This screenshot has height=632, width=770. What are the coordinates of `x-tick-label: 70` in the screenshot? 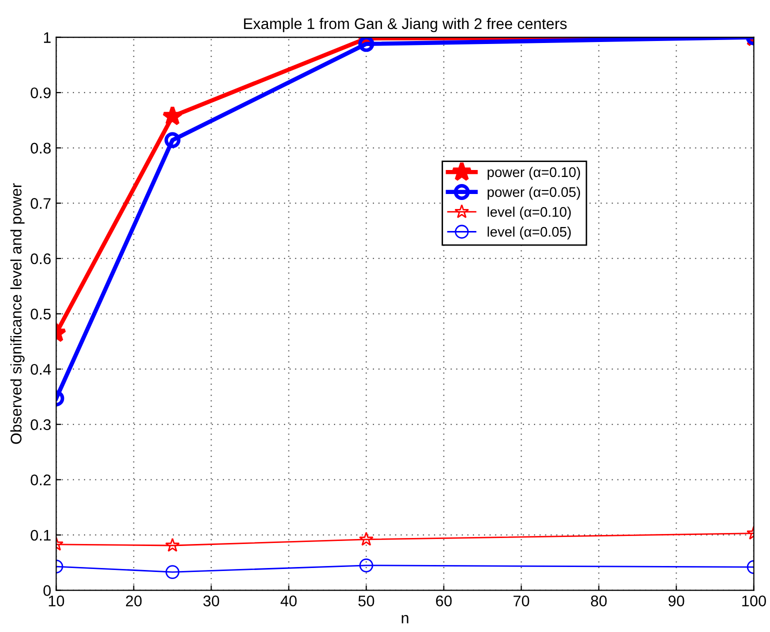 It's located at (522, 601).